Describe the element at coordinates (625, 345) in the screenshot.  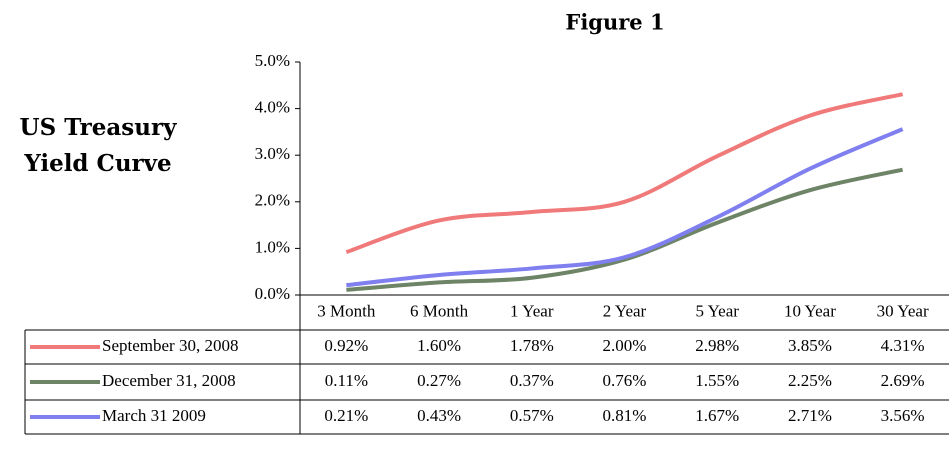
I see `data-label: 2.00%` at that location.